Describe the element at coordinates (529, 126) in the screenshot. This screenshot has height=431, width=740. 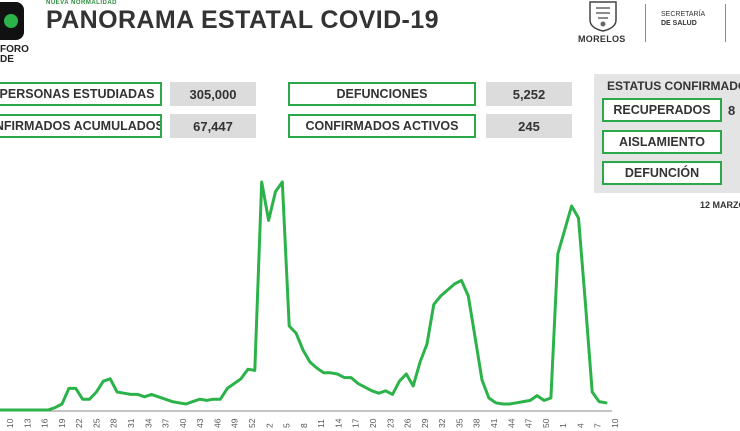
I see `confirmados-activos-value: 245` at that location.